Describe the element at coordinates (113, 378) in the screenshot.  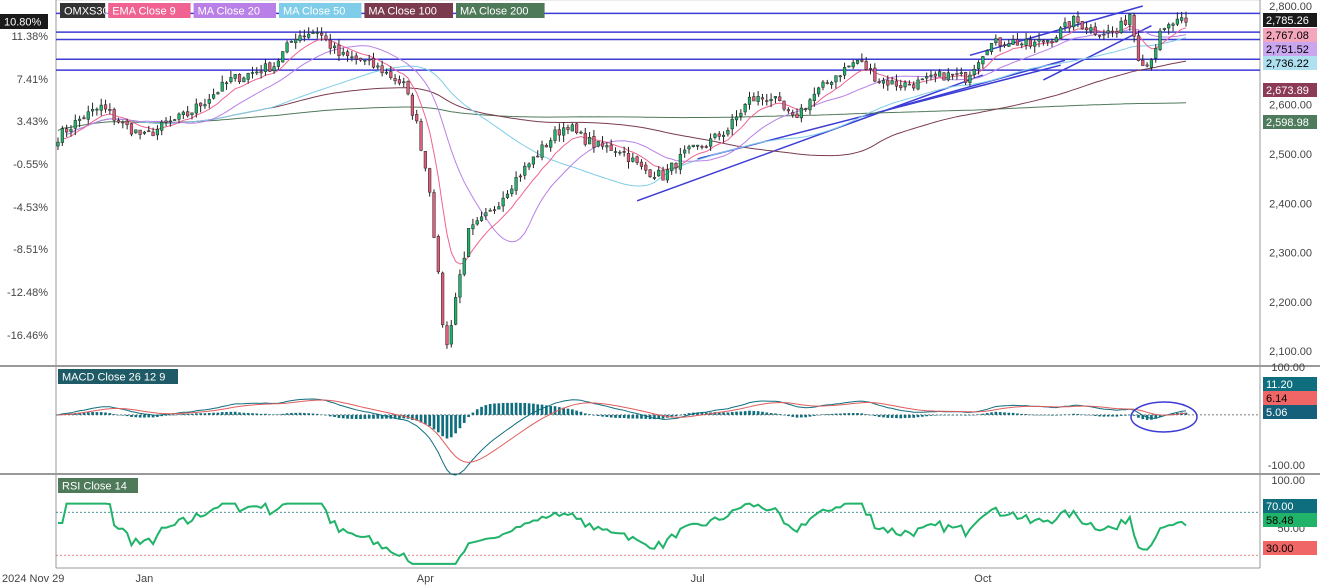
I see `macd-title: MACD Close 26 12 9` at that location.